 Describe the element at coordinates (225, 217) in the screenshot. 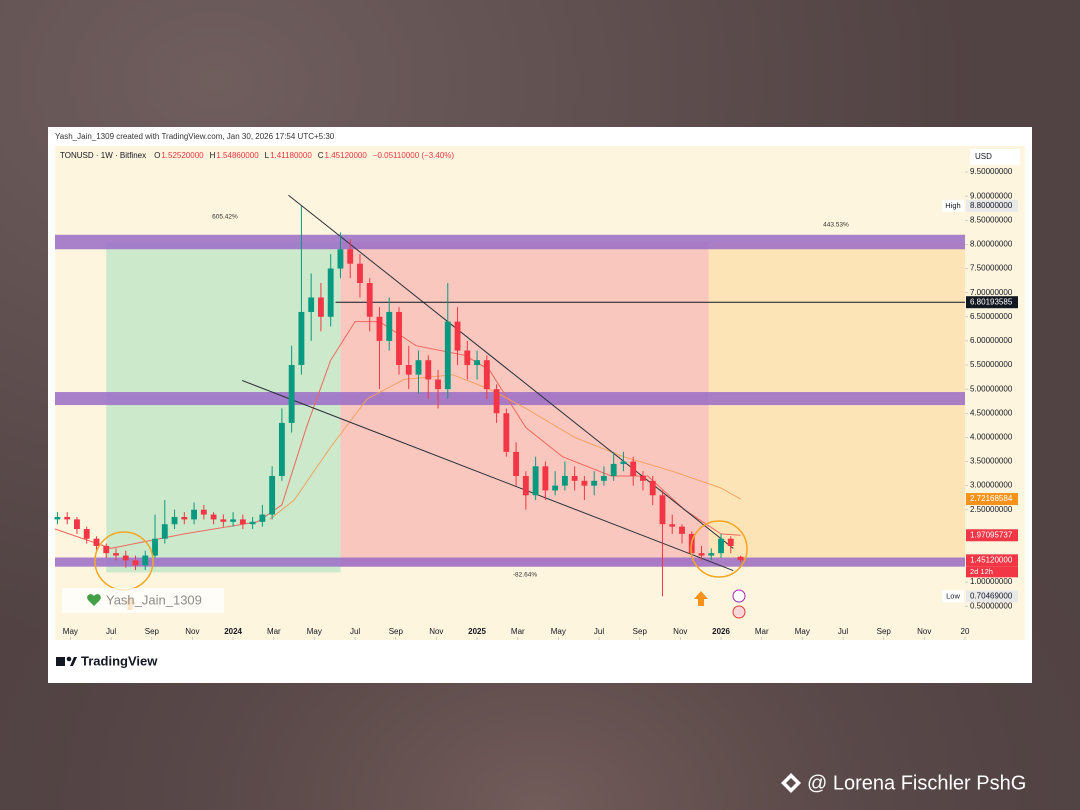

I see `percent-label: 605.42%` at that location.